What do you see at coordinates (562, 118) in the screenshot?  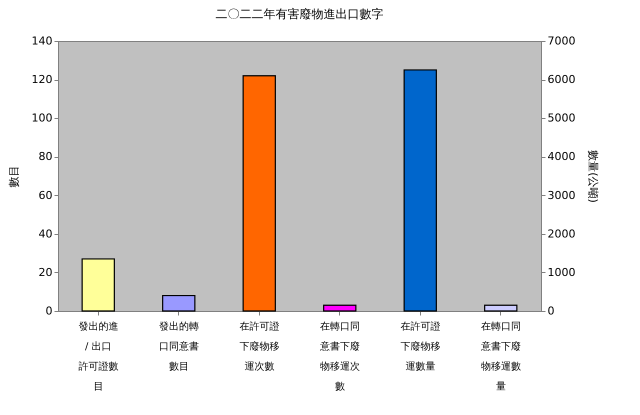 I see `y2-tick-label: 5000` at bounding box center [562, 118].